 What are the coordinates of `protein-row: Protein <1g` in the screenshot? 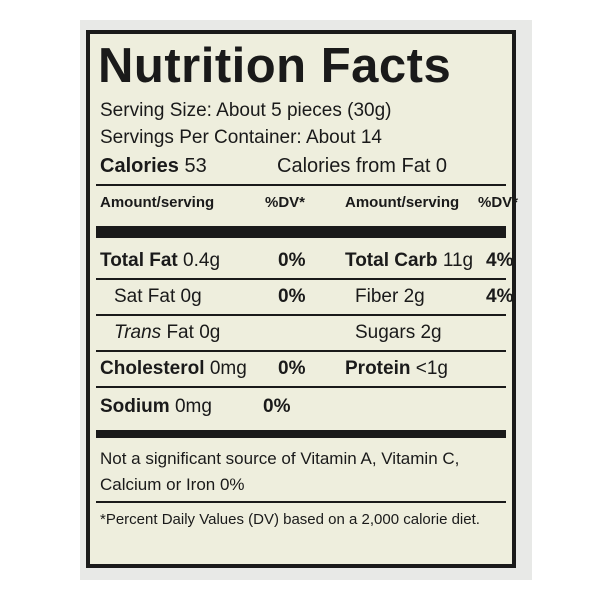 It's located at (396, 369).